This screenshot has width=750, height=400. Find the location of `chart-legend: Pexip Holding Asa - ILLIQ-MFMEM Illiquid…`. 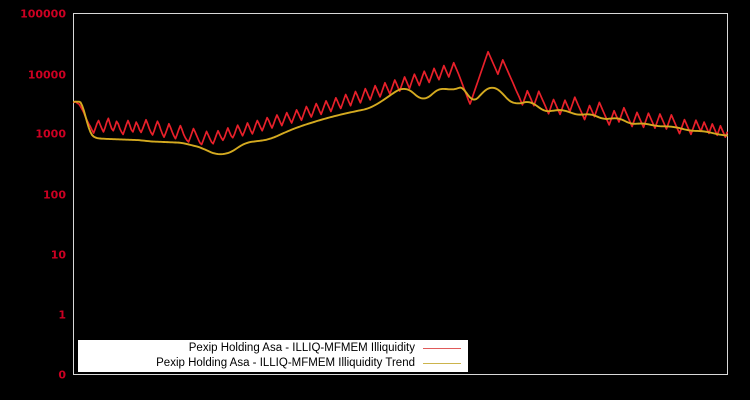

chart-legend: Pexip Holding Asa - ILLIQ-MFMEM Illiquid… is located at coordinates (273, 356).